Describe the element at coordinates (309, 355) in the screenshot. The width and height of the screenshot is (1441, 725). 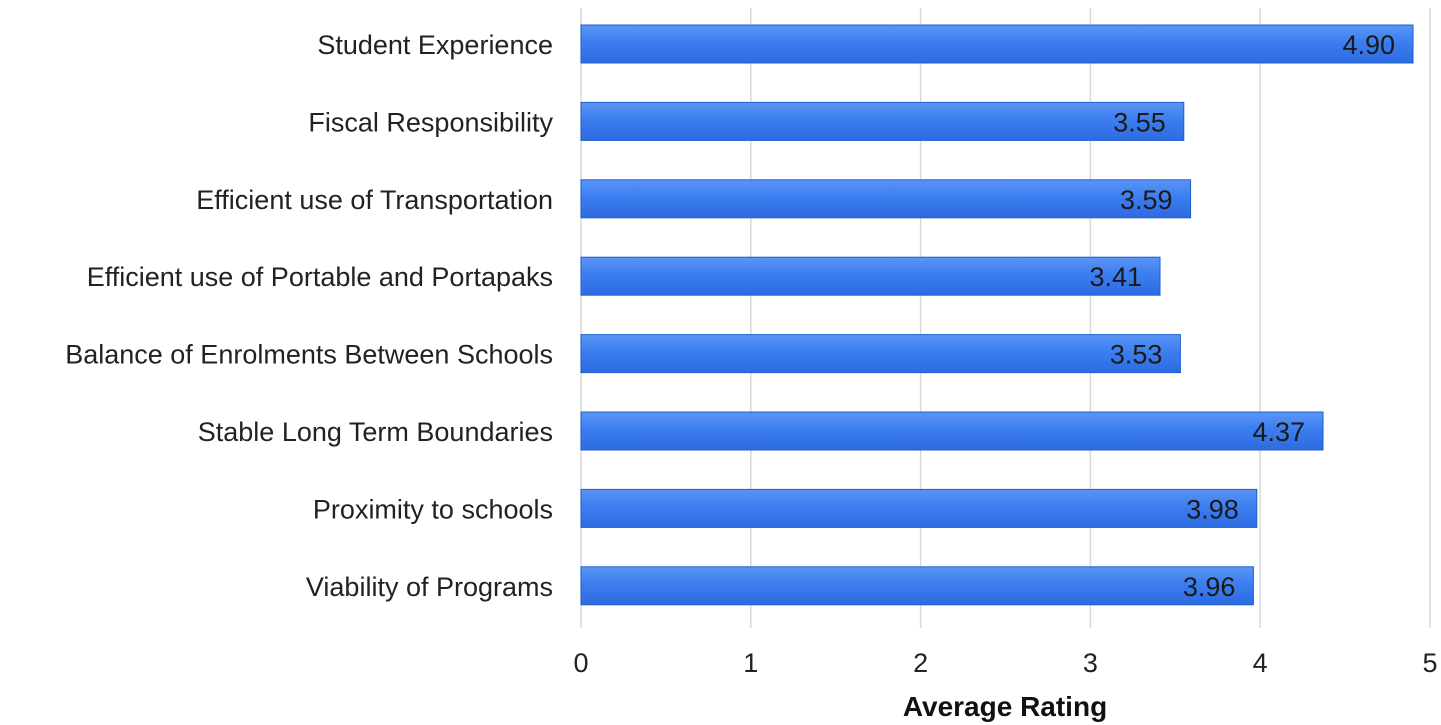
I see `category-label: Balance of Enrolments Between Schools` at that location.